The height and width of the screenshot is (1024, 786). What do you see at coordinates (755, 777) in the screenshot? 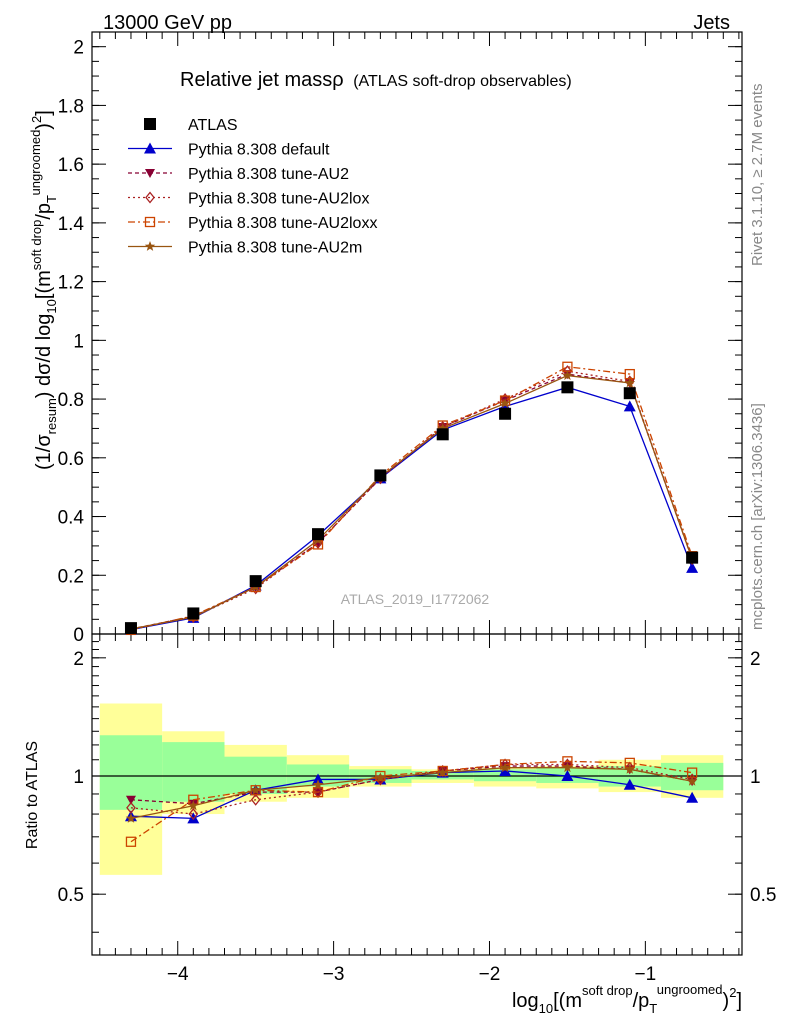
I see `ratio-tick-label-right: 1` at bounding box center [755, 777].